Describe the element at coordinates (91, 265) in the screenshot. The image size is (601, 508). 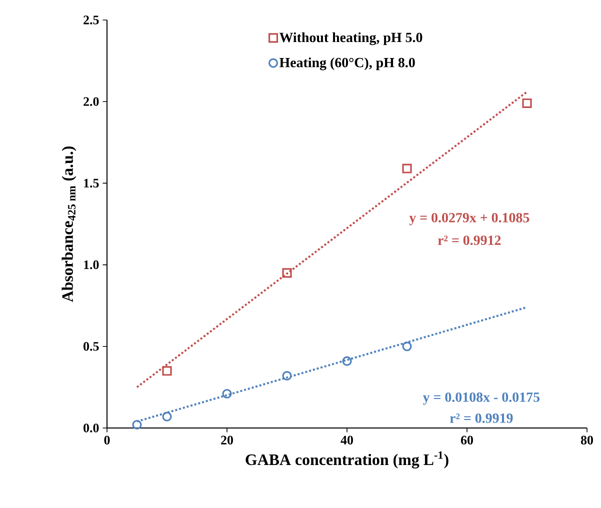
I see `y-tick-label: 1.0` at that location.